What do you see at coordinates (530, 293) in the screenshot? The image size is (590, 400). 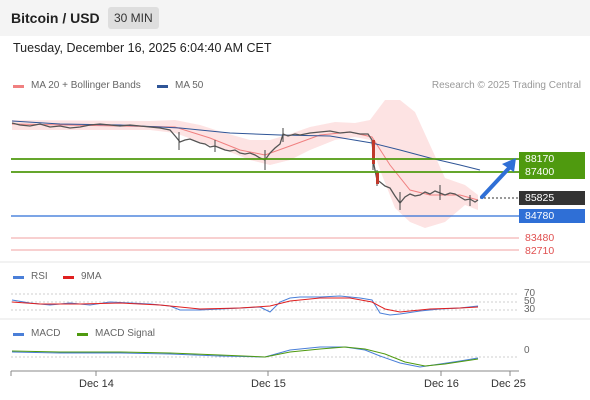 I see `rsi-level-70: 70` at bounding box center [530, 293].